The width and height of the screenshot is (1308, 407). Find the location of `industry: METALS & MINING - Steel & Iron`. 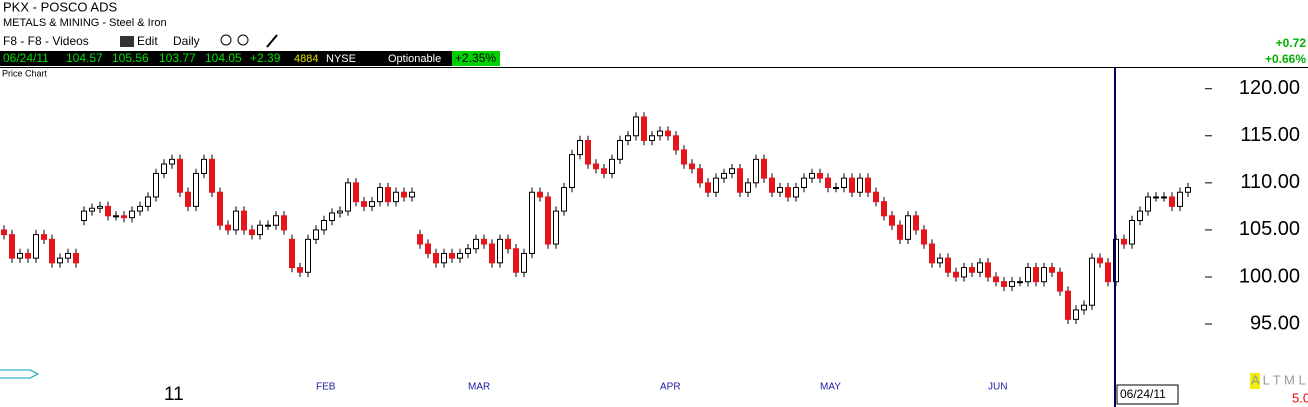

industry: METALS & MINING - Steel & Iron is located at coordinates (85, 23).